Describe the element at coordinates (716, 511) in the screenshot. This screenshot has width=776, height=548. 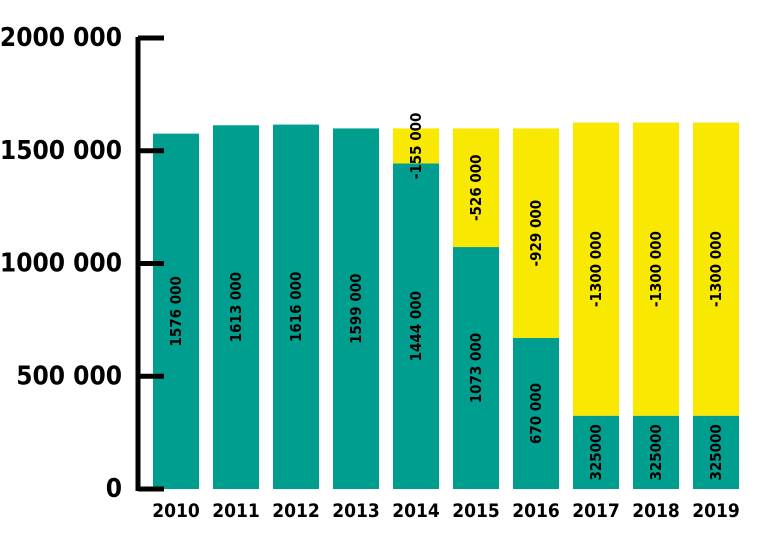
I see `x-tick-label-2019: 2019` at that location.